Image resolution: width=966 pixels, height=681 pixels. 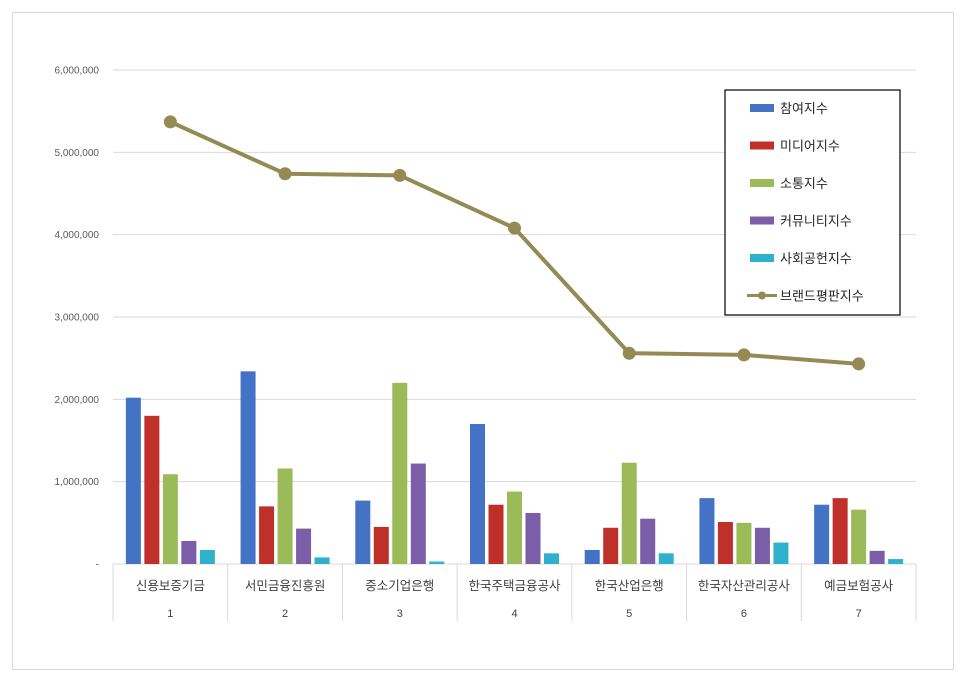 What do you see at coordinates (744, 585) in the screenshot?
I see `x-category-label: 한국자산관리공사` at bounding box center [744, 585].